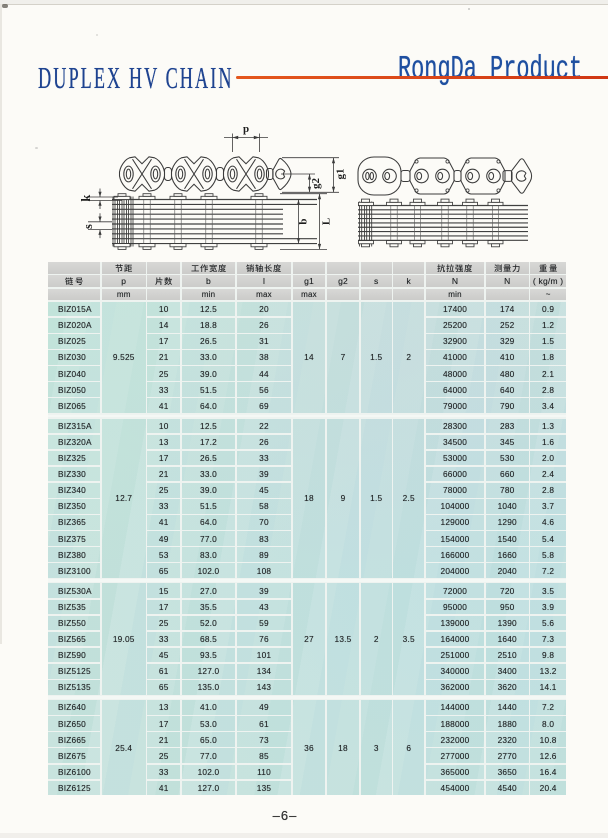 This screenshot has width=608, height=838. I want to click on chain-no: BIZ530A, so click(74, 591).